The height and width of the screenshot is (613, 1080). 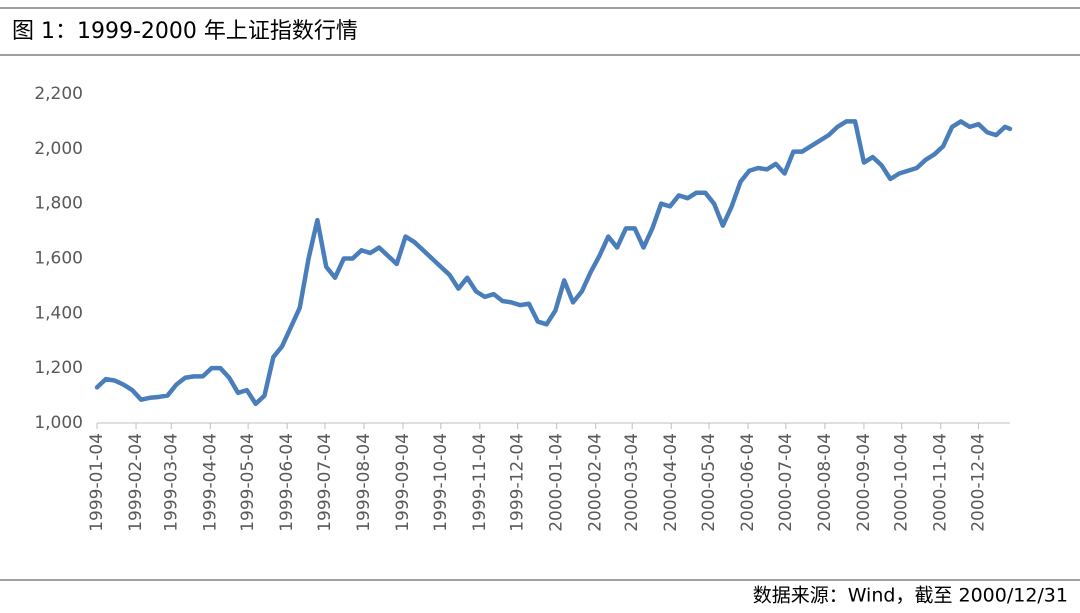 I want to click on y-tick-label: 1,600, so click(x=58, y=259).